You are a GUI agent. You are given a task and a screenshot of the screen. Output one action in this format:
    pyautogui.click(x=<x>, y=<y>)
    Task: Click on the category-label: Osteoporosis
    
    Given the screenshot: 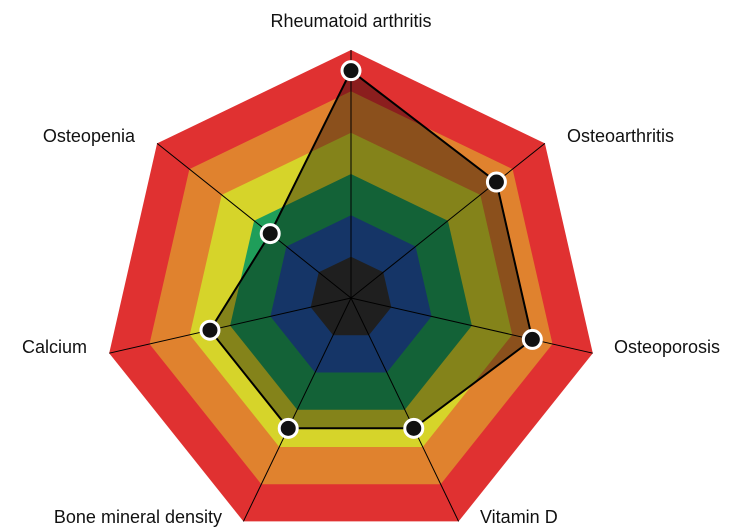 What is the action you would take?
    pyautogui.click(x=667, y=347)
    